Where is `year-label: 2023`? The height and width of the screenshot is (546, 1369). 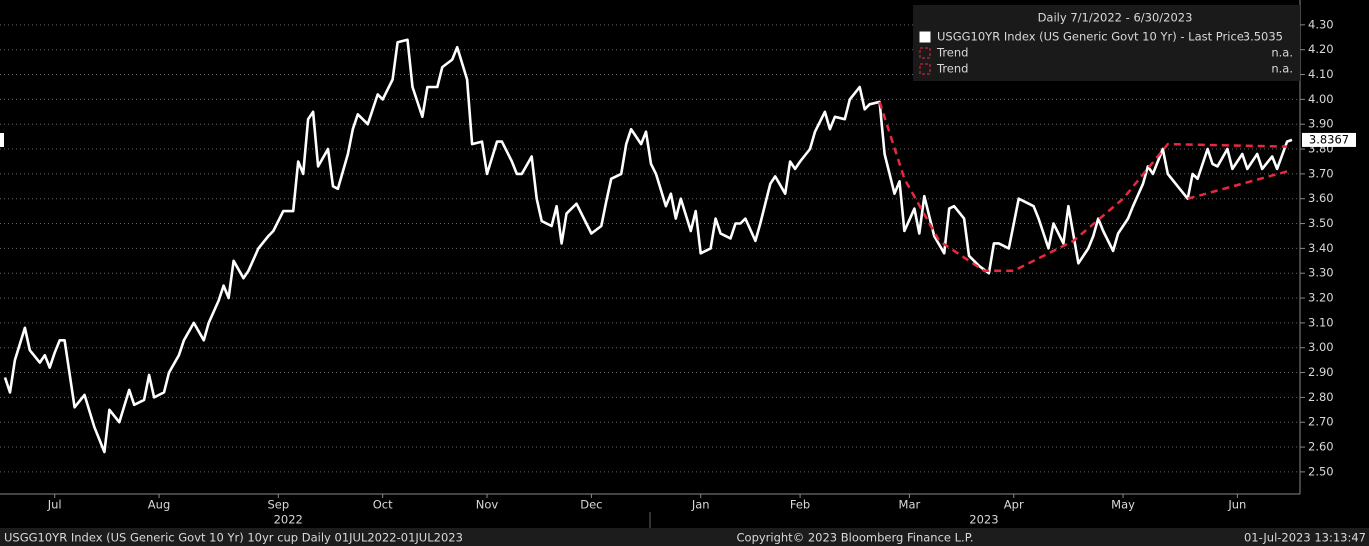
year-label: 2023 is located at coordinates (983, 520).